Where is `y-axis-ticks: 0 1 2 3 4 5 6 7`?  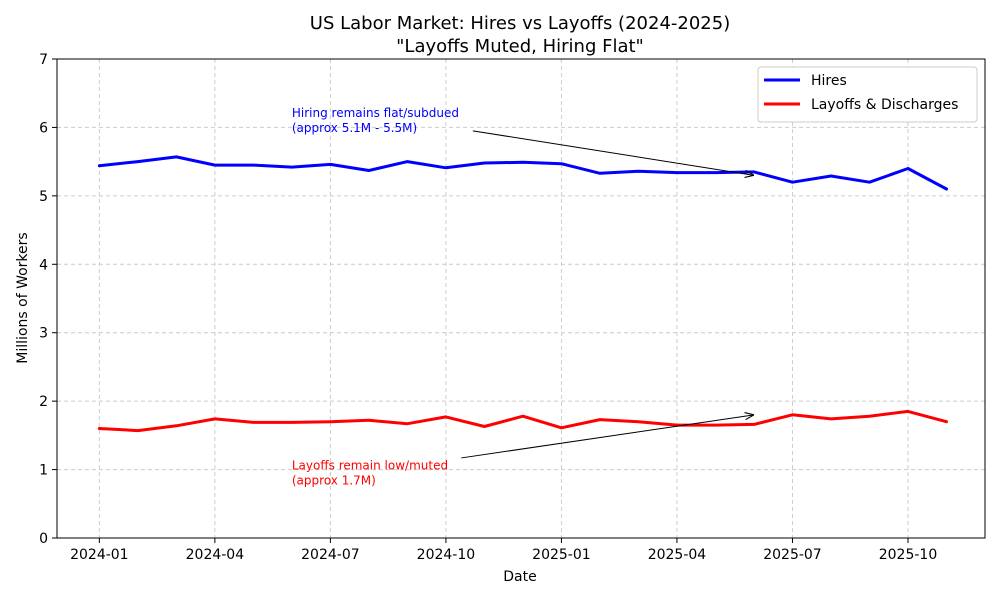
y-axis-ticks: 0 1 2 3 4 5 6 7 is located at coordinates (48, 299).